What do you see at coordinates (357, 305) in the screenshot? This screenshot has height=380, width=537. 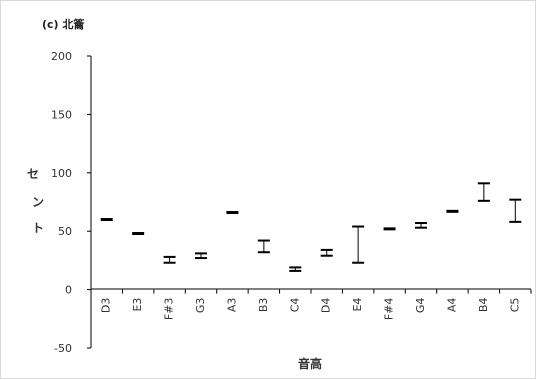 I see `x-tick-label: E4` at bounding box center [357, 305].